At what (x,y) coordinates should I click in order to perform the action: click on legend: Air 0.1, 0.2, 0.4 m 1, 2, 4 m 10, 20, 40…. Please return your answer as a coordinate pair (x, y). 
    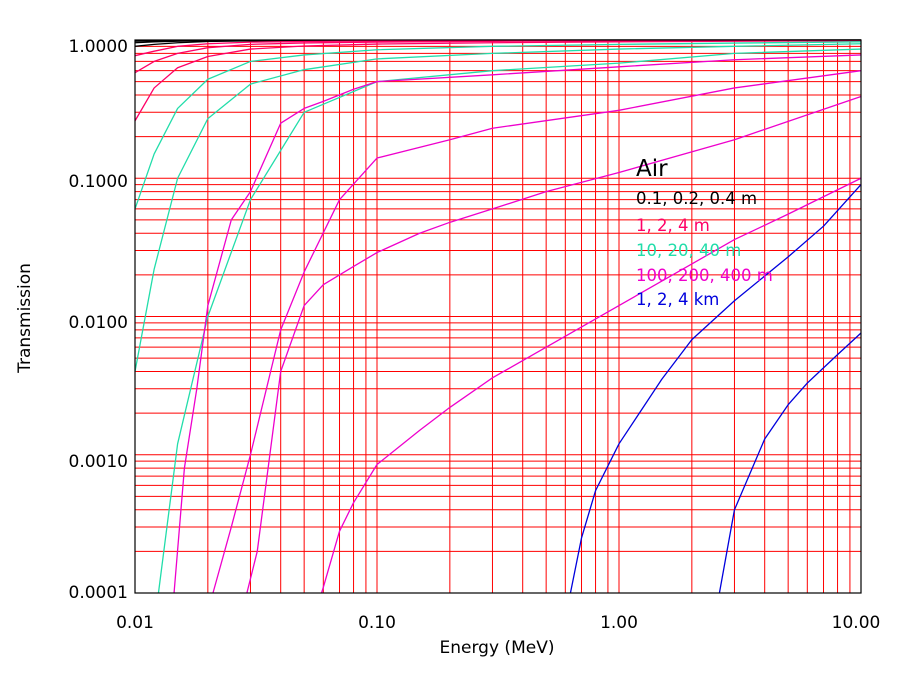
    Looking at the image, I should click on (704, 232).